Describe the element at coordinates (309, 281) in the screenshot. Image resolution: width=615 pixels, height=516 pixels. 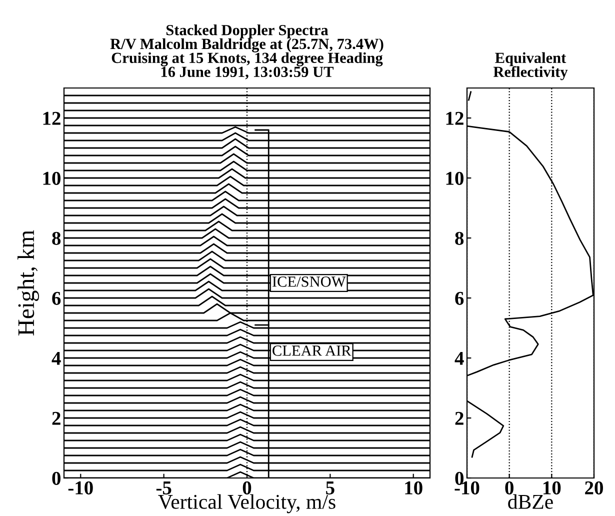
I see `annotation: ICE/SNOW` at that location.